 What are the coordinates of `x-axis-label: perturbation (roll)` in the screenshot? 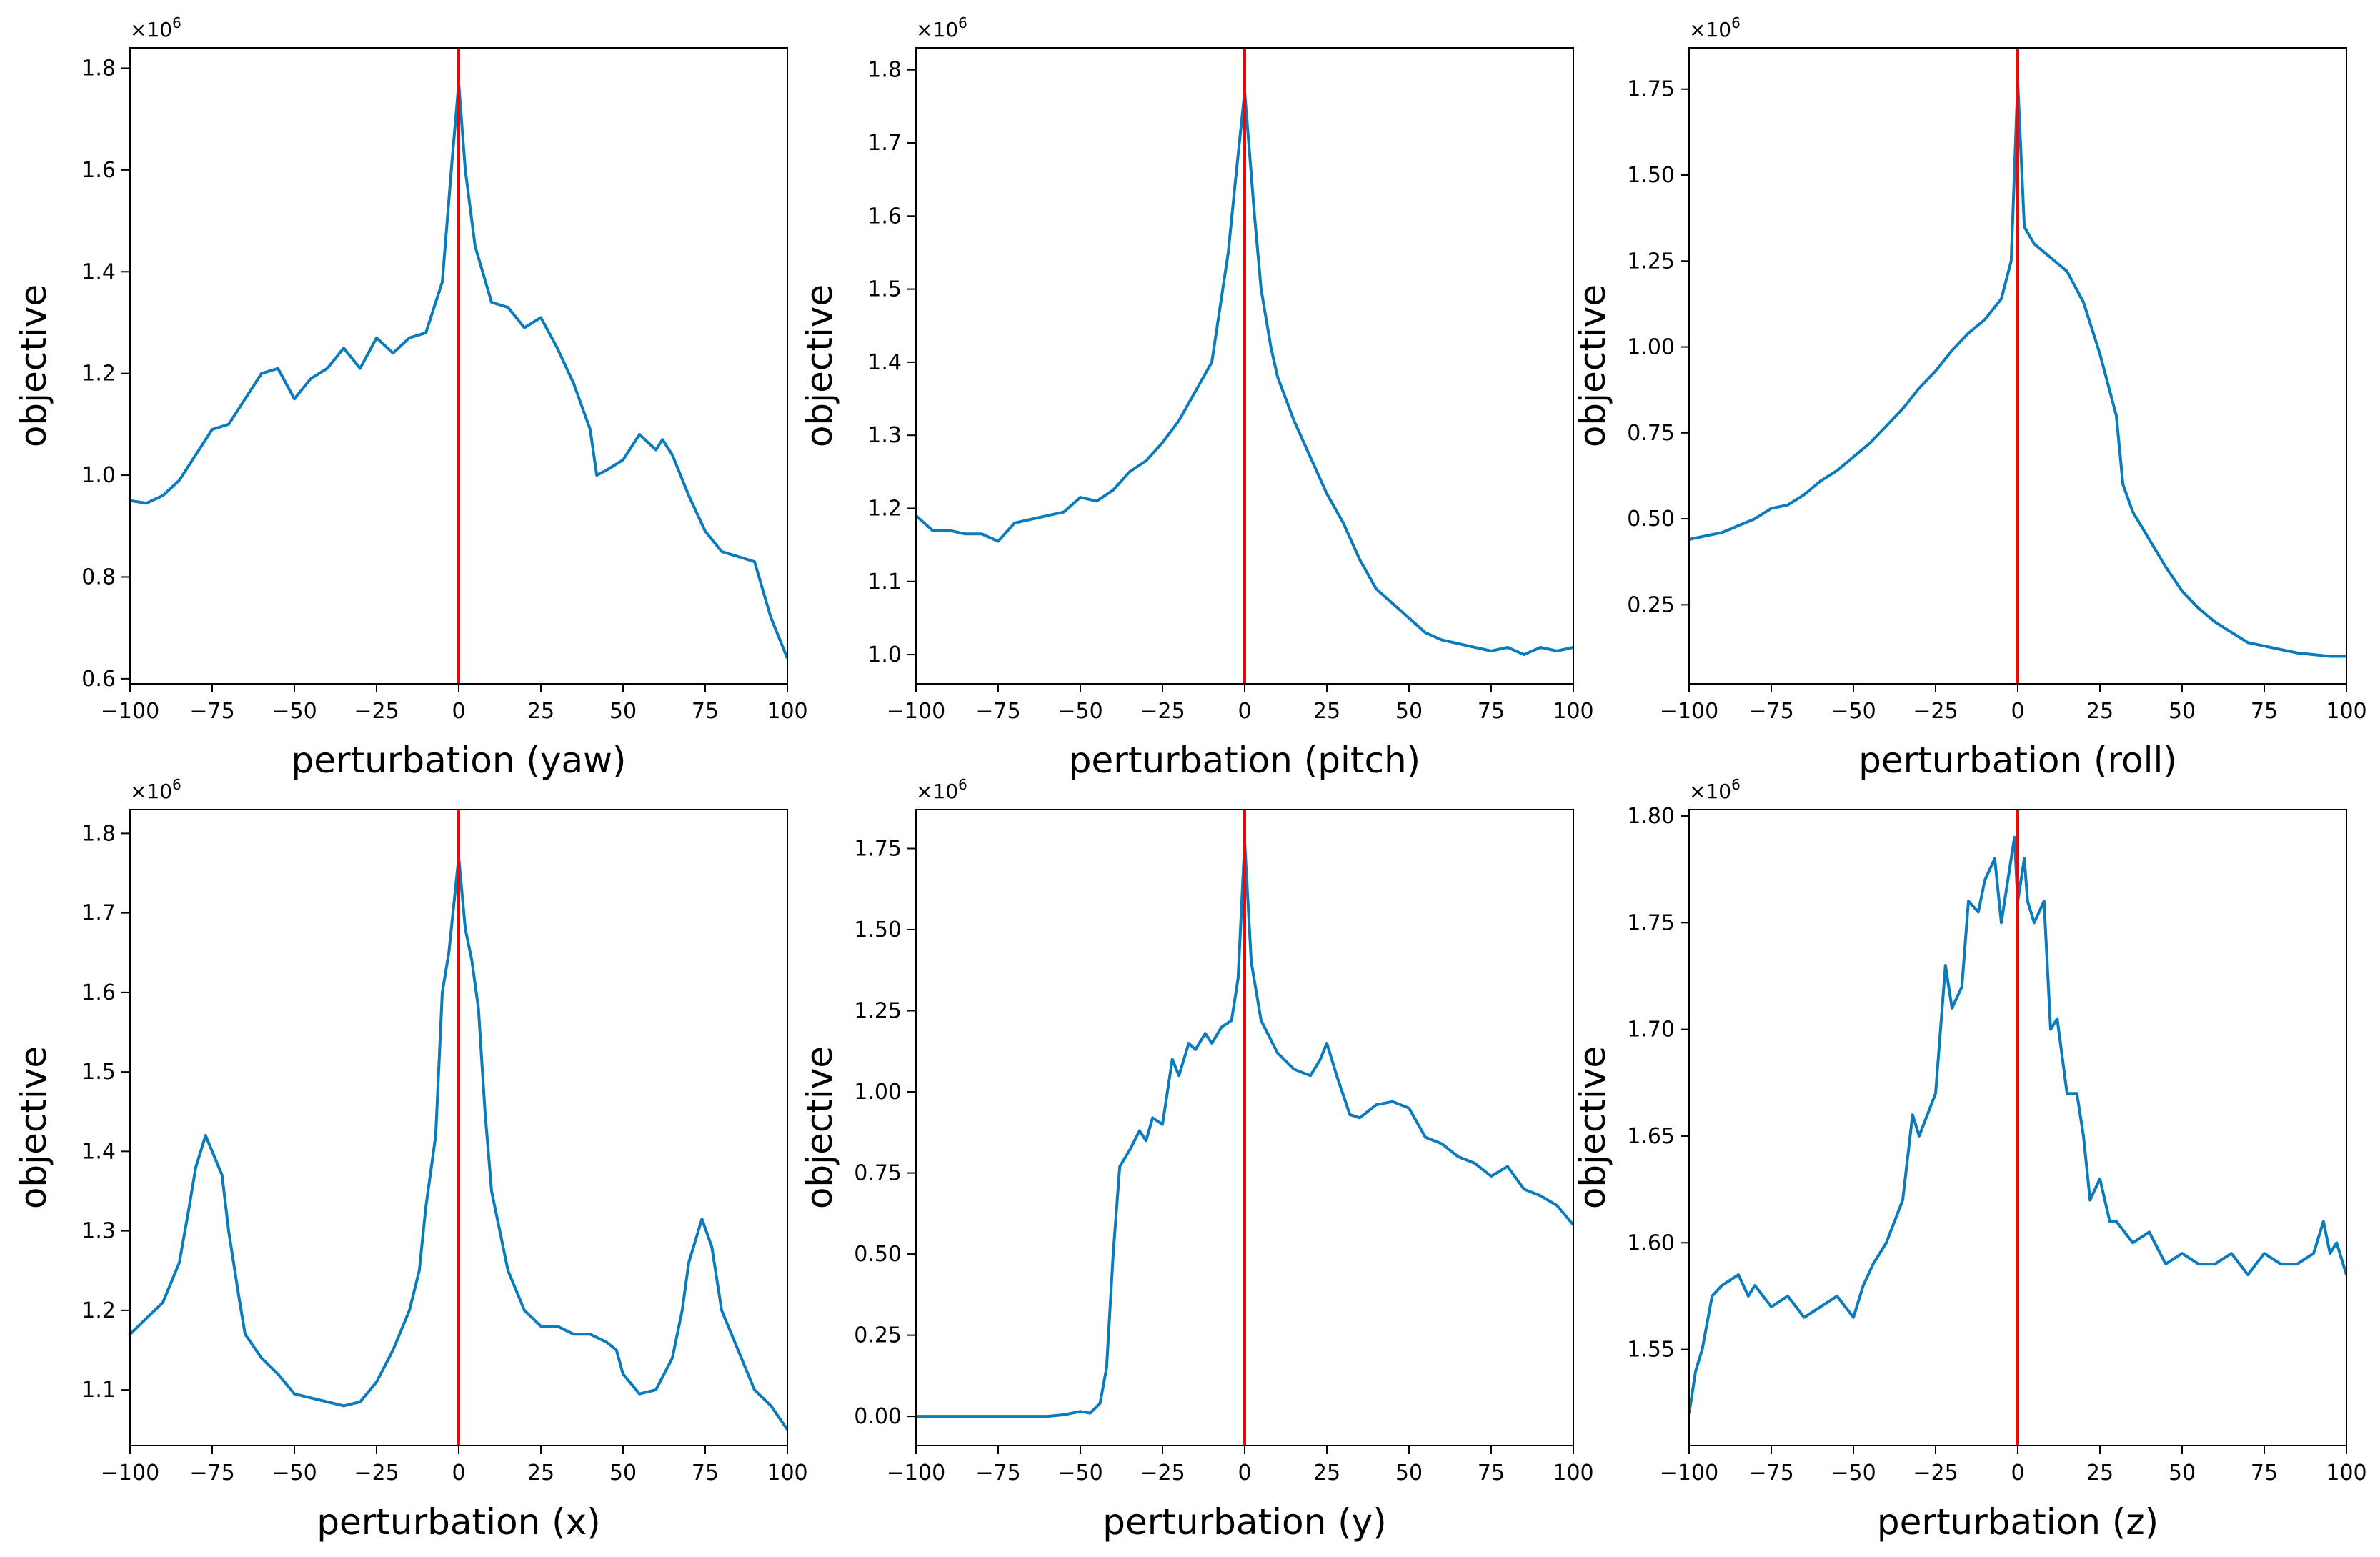 It's located at (2017, 760).